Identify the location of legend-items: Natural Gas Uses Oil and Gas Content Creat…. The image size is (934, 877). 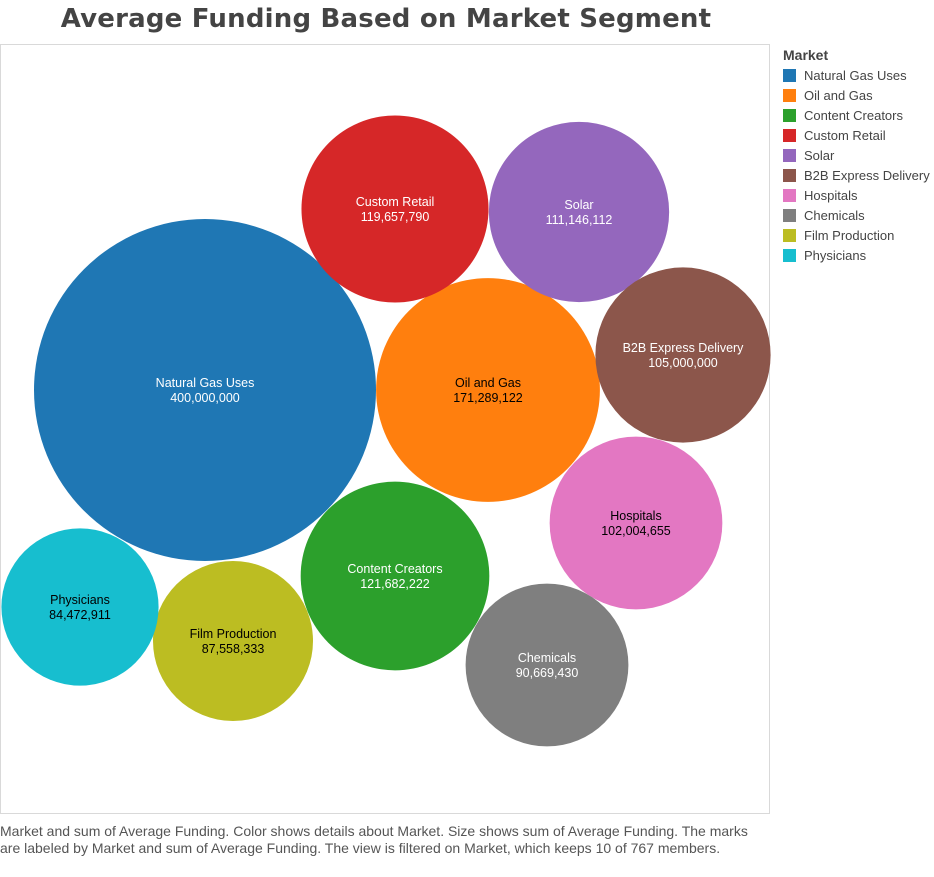
(858, 165).